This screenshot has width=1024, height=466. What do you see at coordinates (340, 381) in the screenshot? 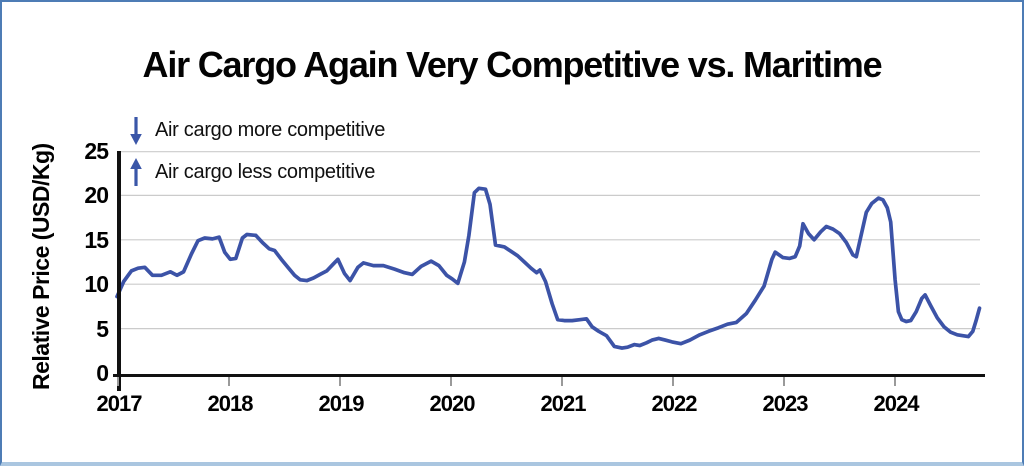
I see `x-tick-mark-2019` at bounding box center [340, 381].